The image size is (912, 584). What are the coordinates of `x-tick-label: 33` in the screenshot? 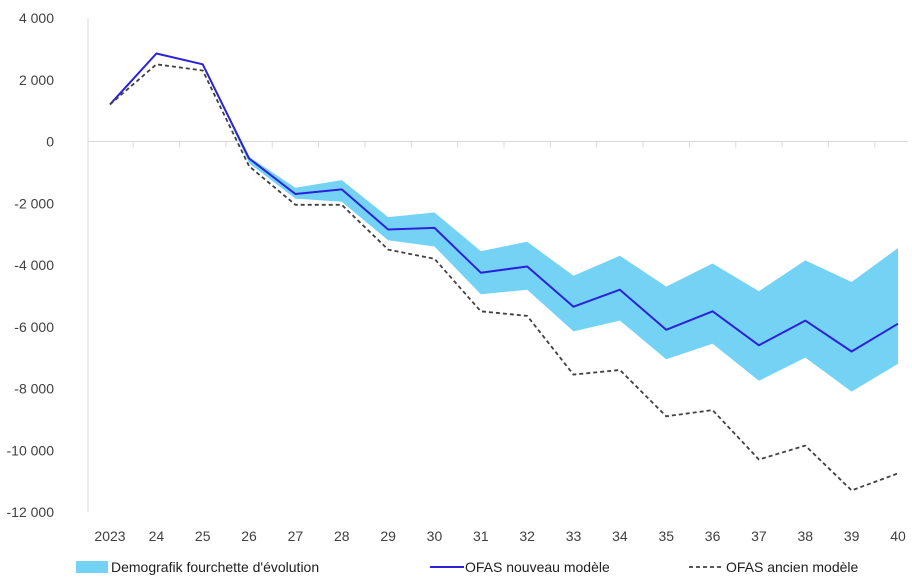 It's located at (574, 536).